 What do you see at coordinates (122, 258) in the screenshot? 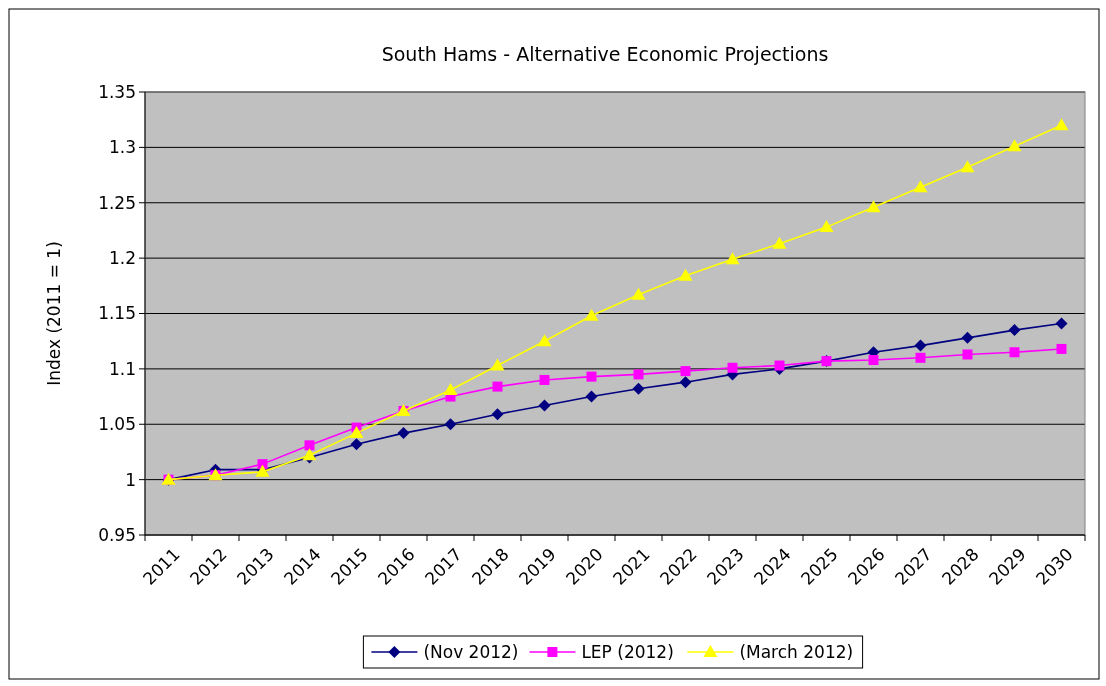
I see `y-tick-label: 1.2` at bounding box center [122, 258].